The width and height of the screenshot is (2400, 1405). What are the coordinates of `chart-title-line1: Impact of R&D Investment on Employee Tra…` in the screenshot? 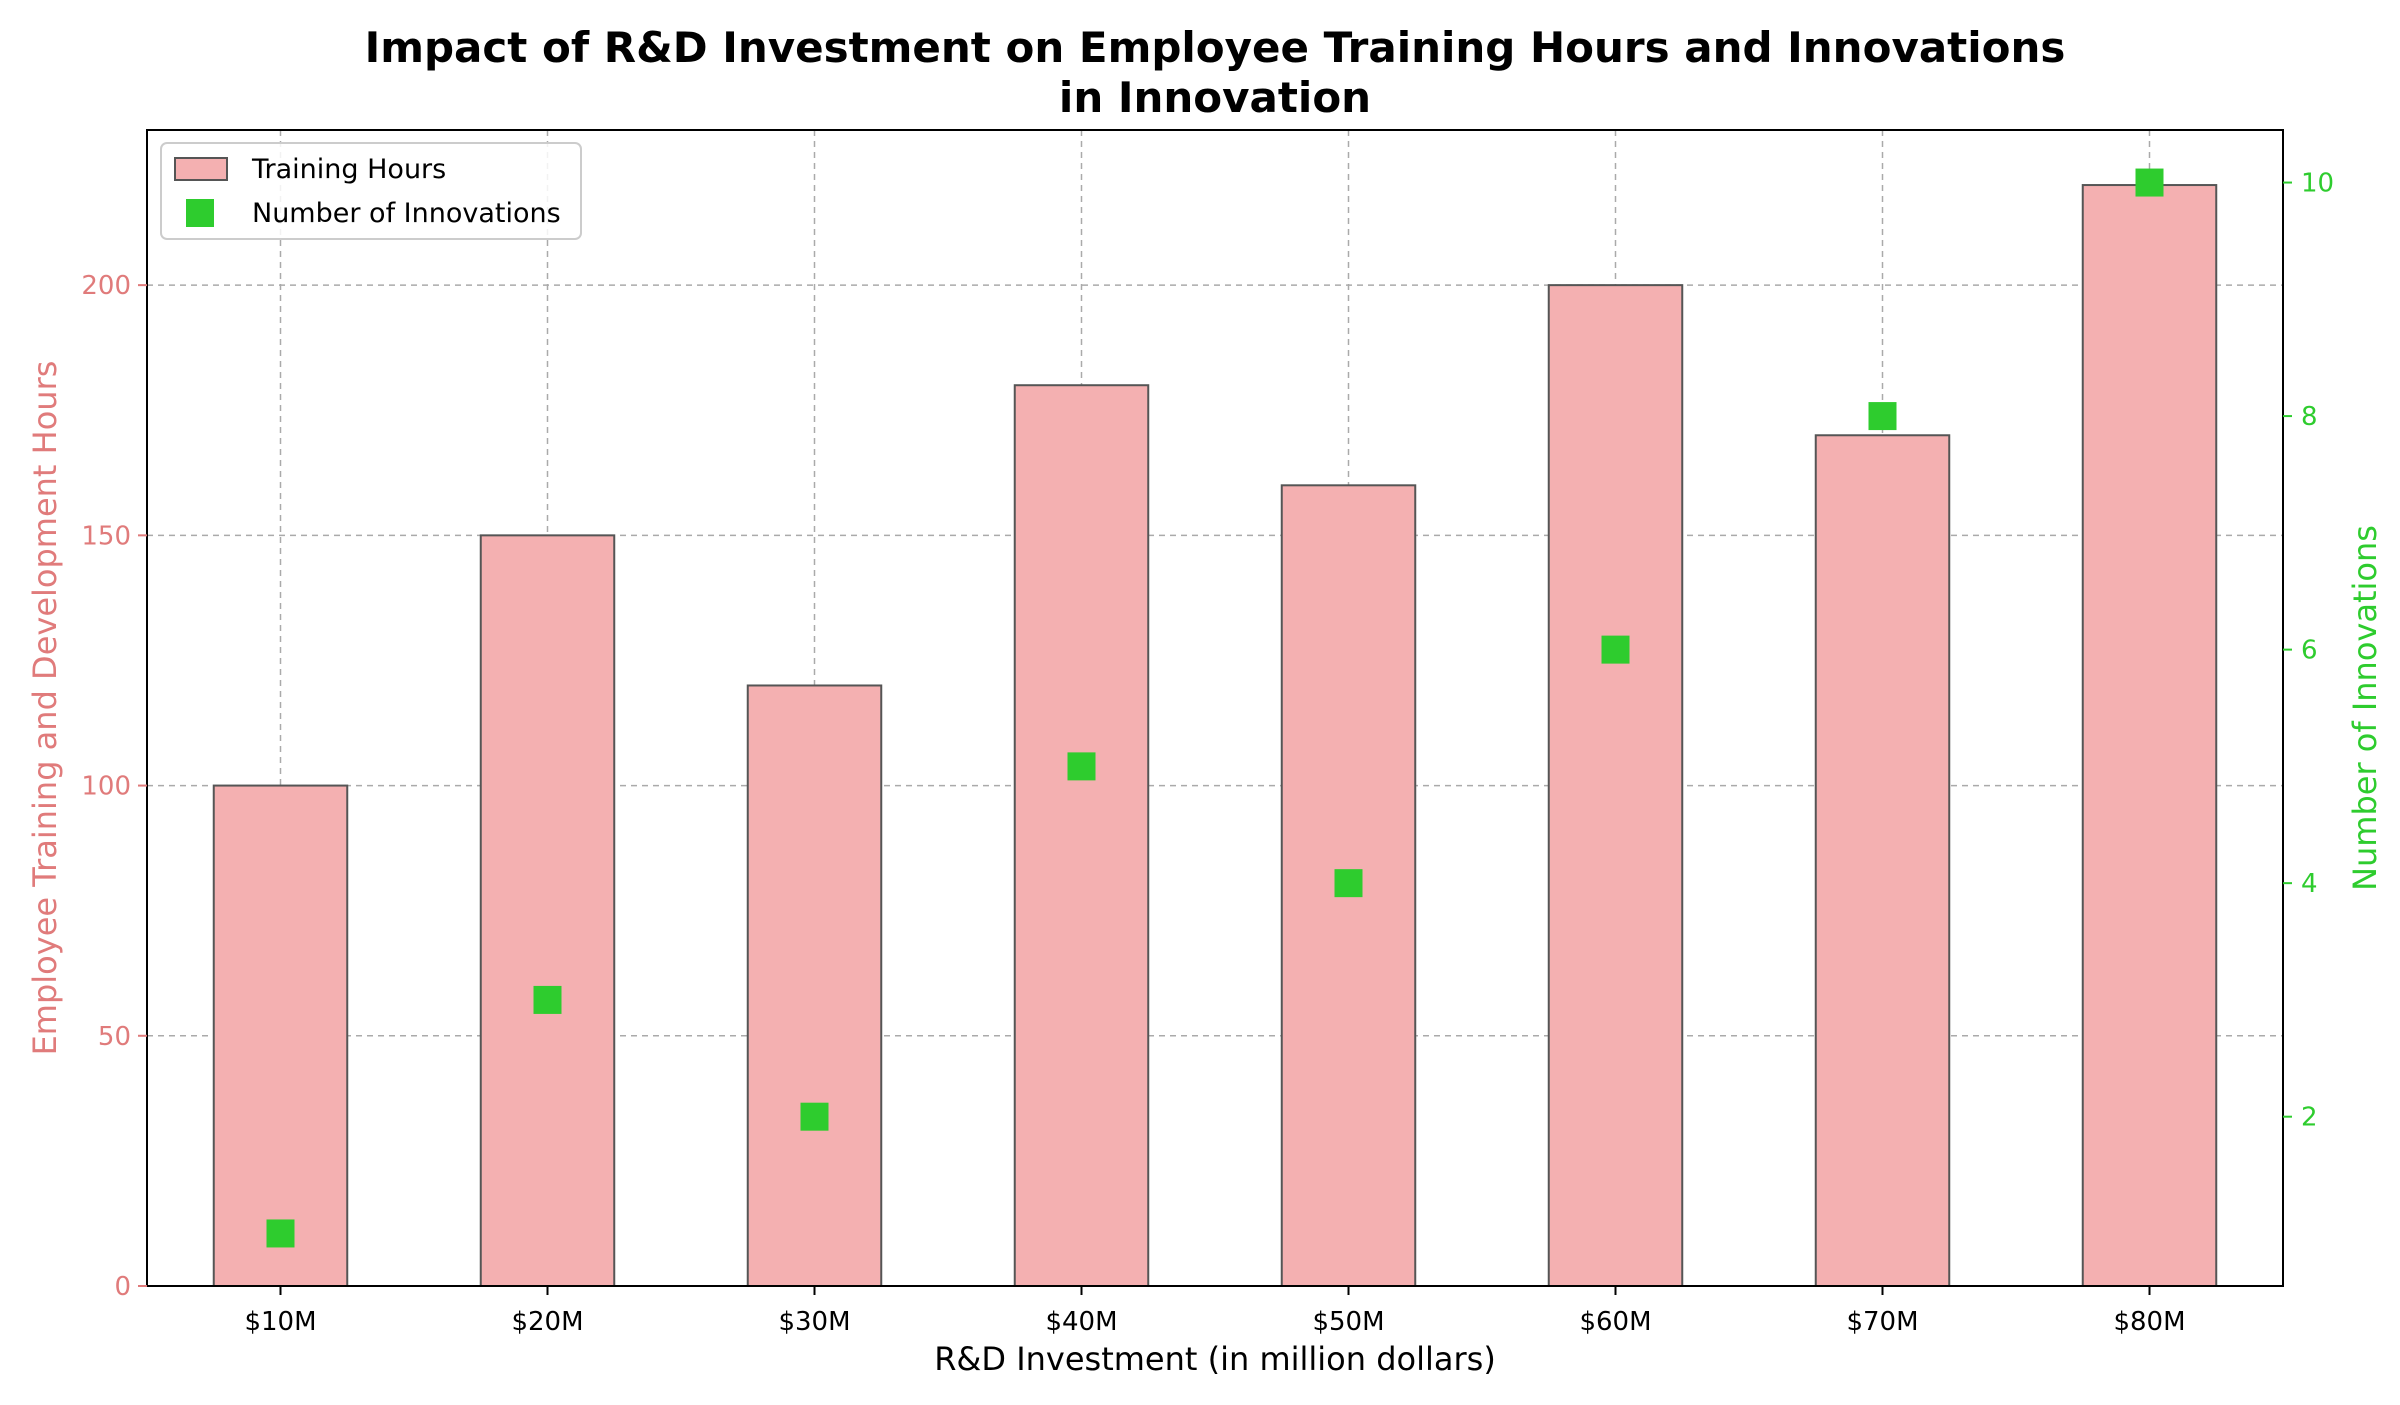 It's located at (1215, 47).